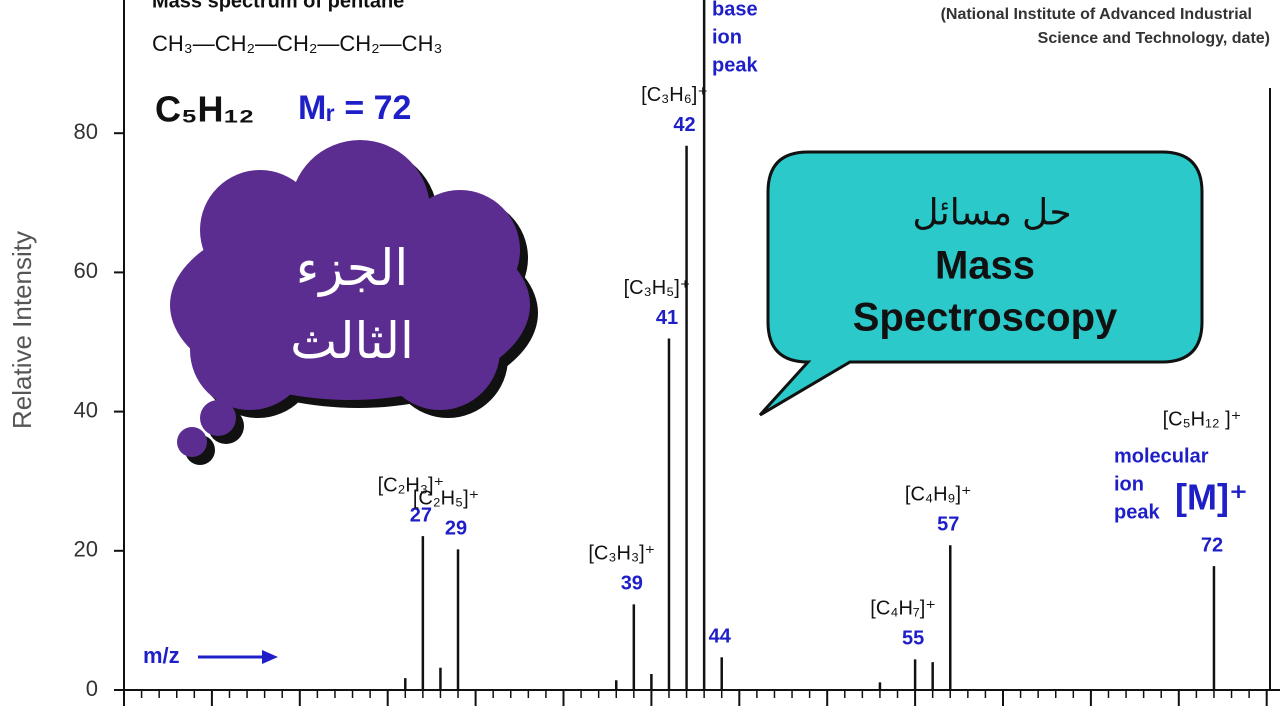 This screenshot has width=1280, height=720. I want to click on y-tick-label: 20, so click(86, 549).